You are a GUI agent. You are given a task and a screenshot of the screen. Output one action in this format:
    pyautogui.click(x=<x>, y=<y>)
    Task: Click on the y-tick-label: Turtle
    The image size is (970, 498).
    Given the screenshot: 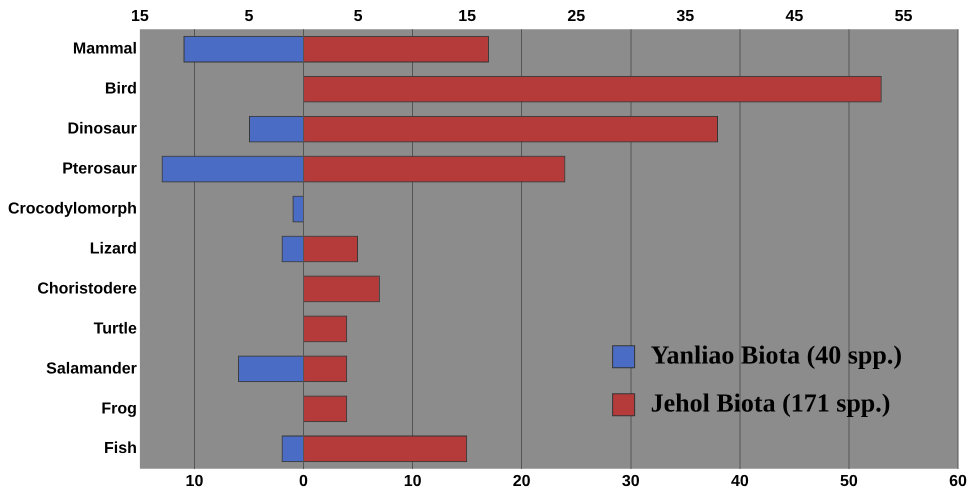 What is the action you would take?
    pyautogui.click(x=115, y=329)
    